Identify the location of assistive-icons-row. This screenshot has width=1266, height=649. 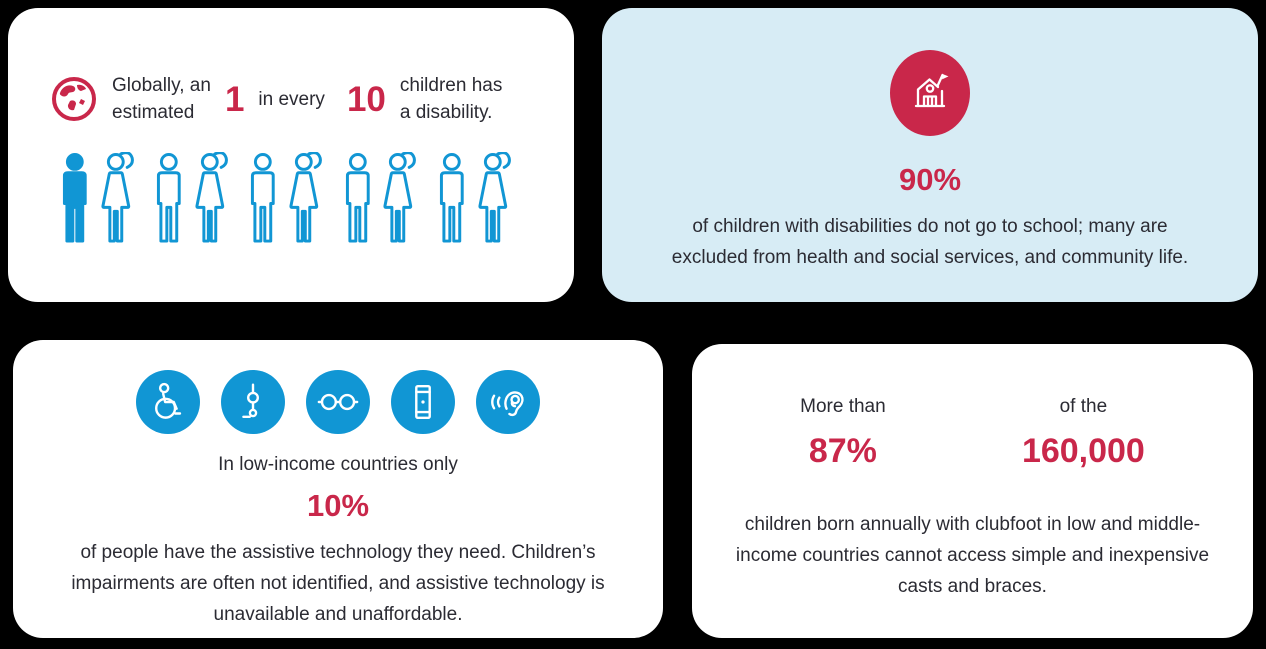
(338, 402).